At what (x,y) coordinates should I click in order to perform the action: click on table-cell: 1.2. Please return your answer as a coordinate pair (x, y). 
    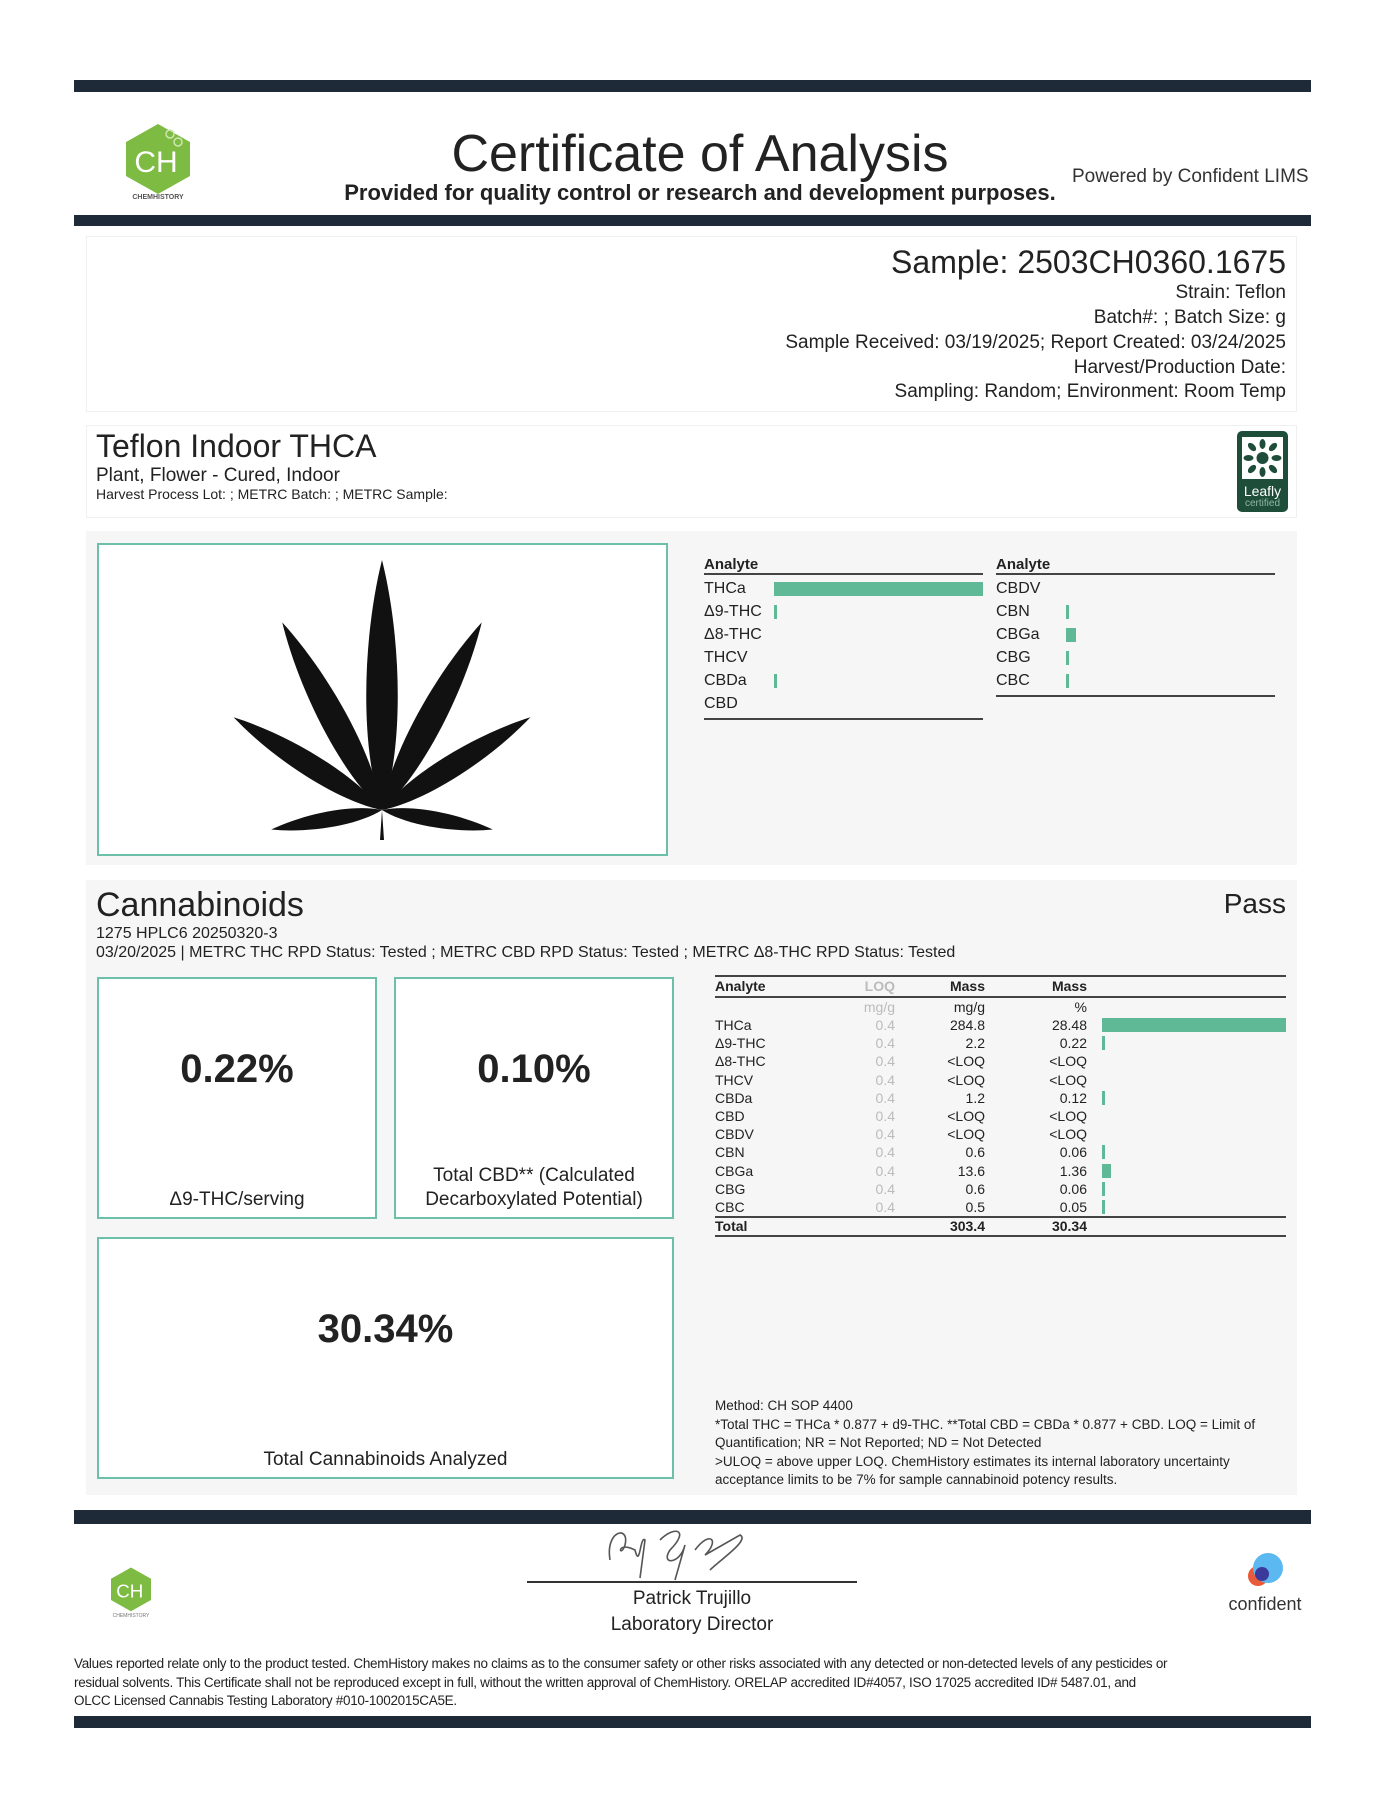
    Looking at the image, I should click on (975, 1097).